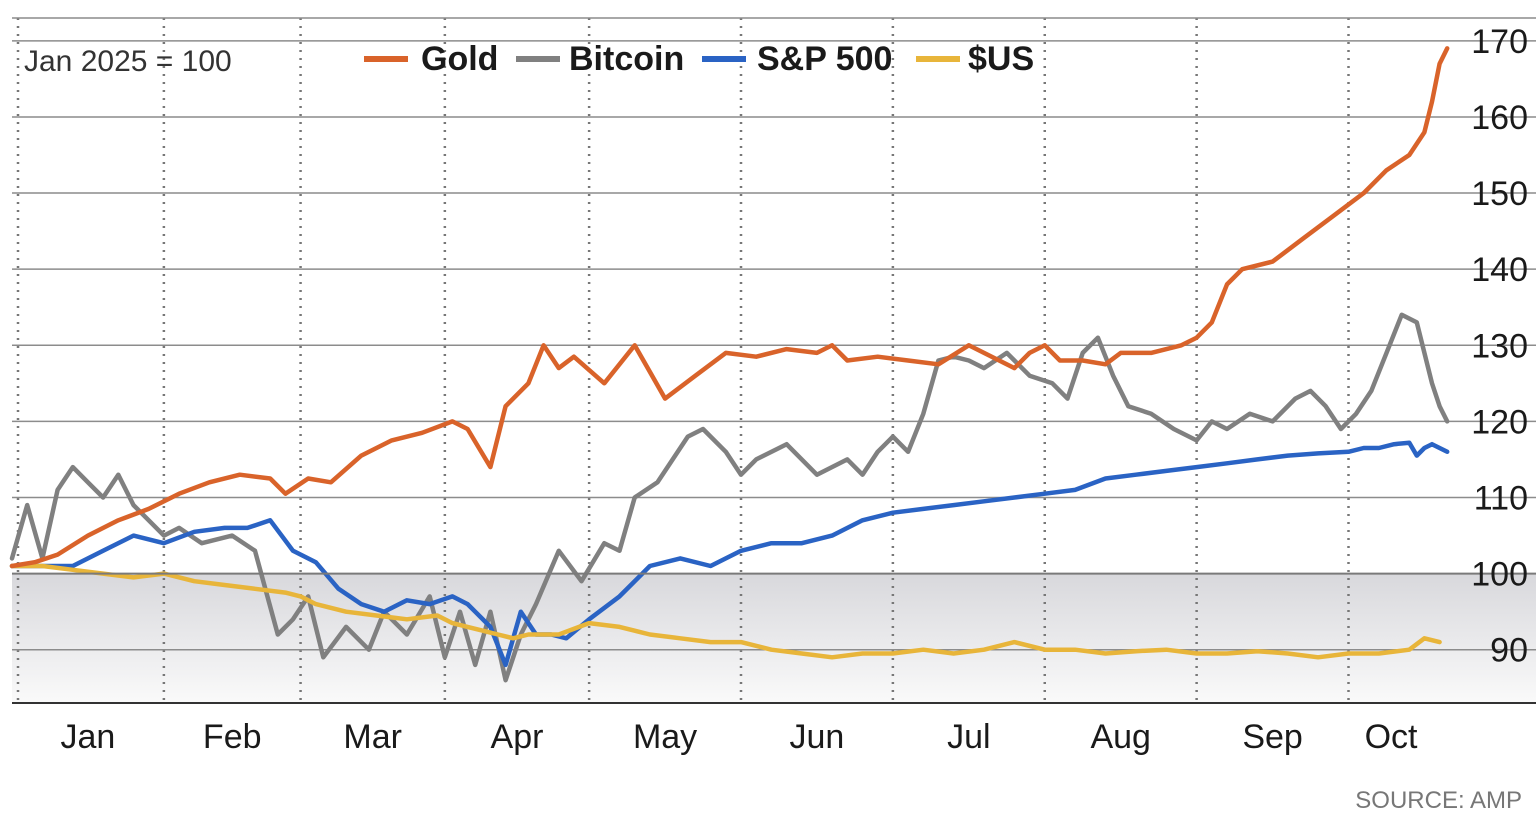  Describe the element at coordinates (725, 611) in the screenshot. I see `series-line-us` at that location.